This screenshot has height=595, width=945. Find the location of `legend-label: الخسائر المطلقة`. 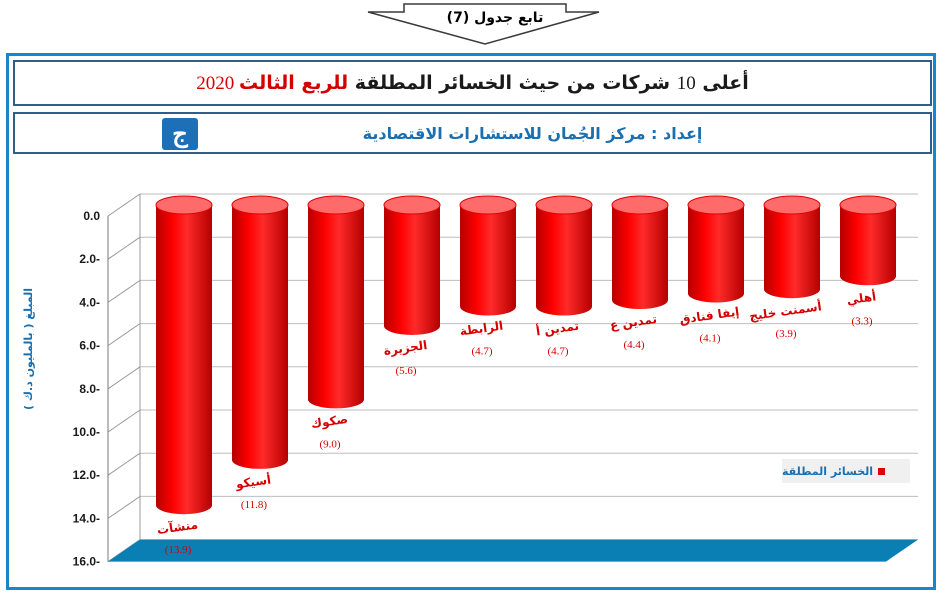

legend-label: الخسائر المطلقة is located at coordinates (828, 471).